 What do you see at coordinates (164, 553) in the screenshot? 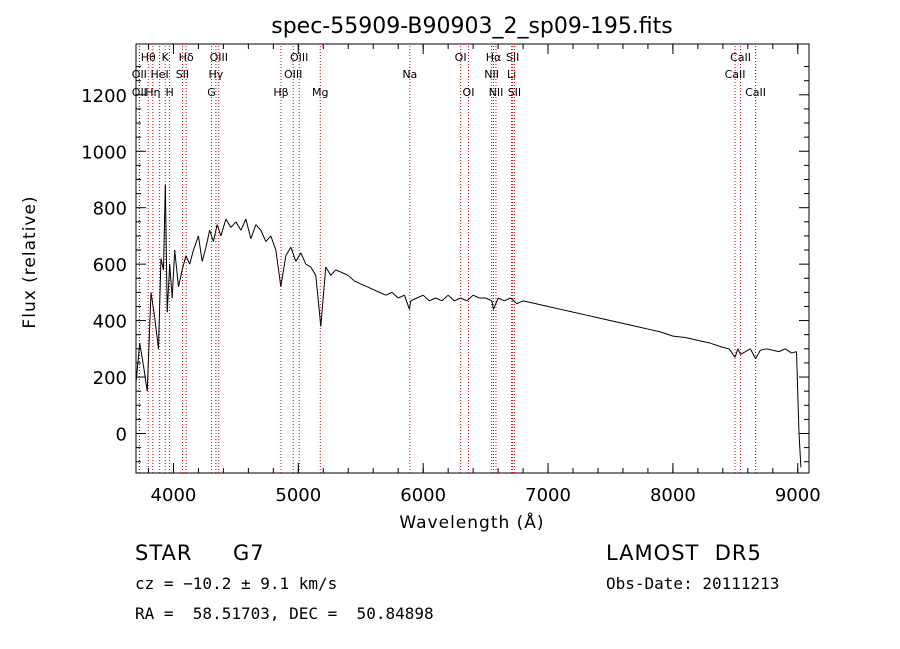
I see `object-class: STAR` at bounding box center [164, 553].